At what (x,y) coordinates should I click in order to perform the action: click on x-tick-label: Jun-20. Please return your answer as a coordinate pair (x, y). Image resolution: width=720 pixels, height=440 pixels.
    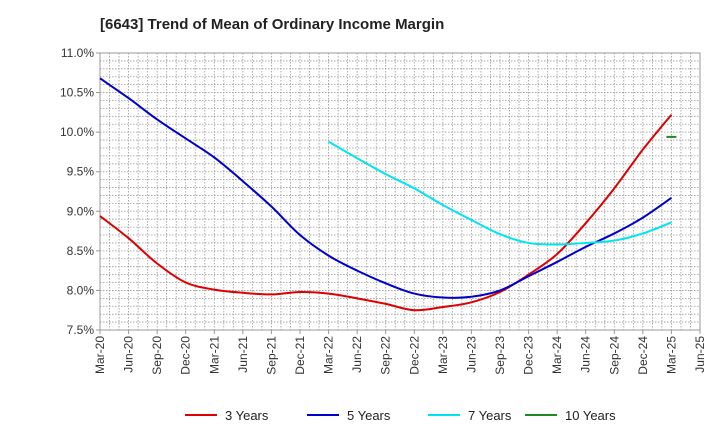
    Looking at the image, I should click on (129, 354).